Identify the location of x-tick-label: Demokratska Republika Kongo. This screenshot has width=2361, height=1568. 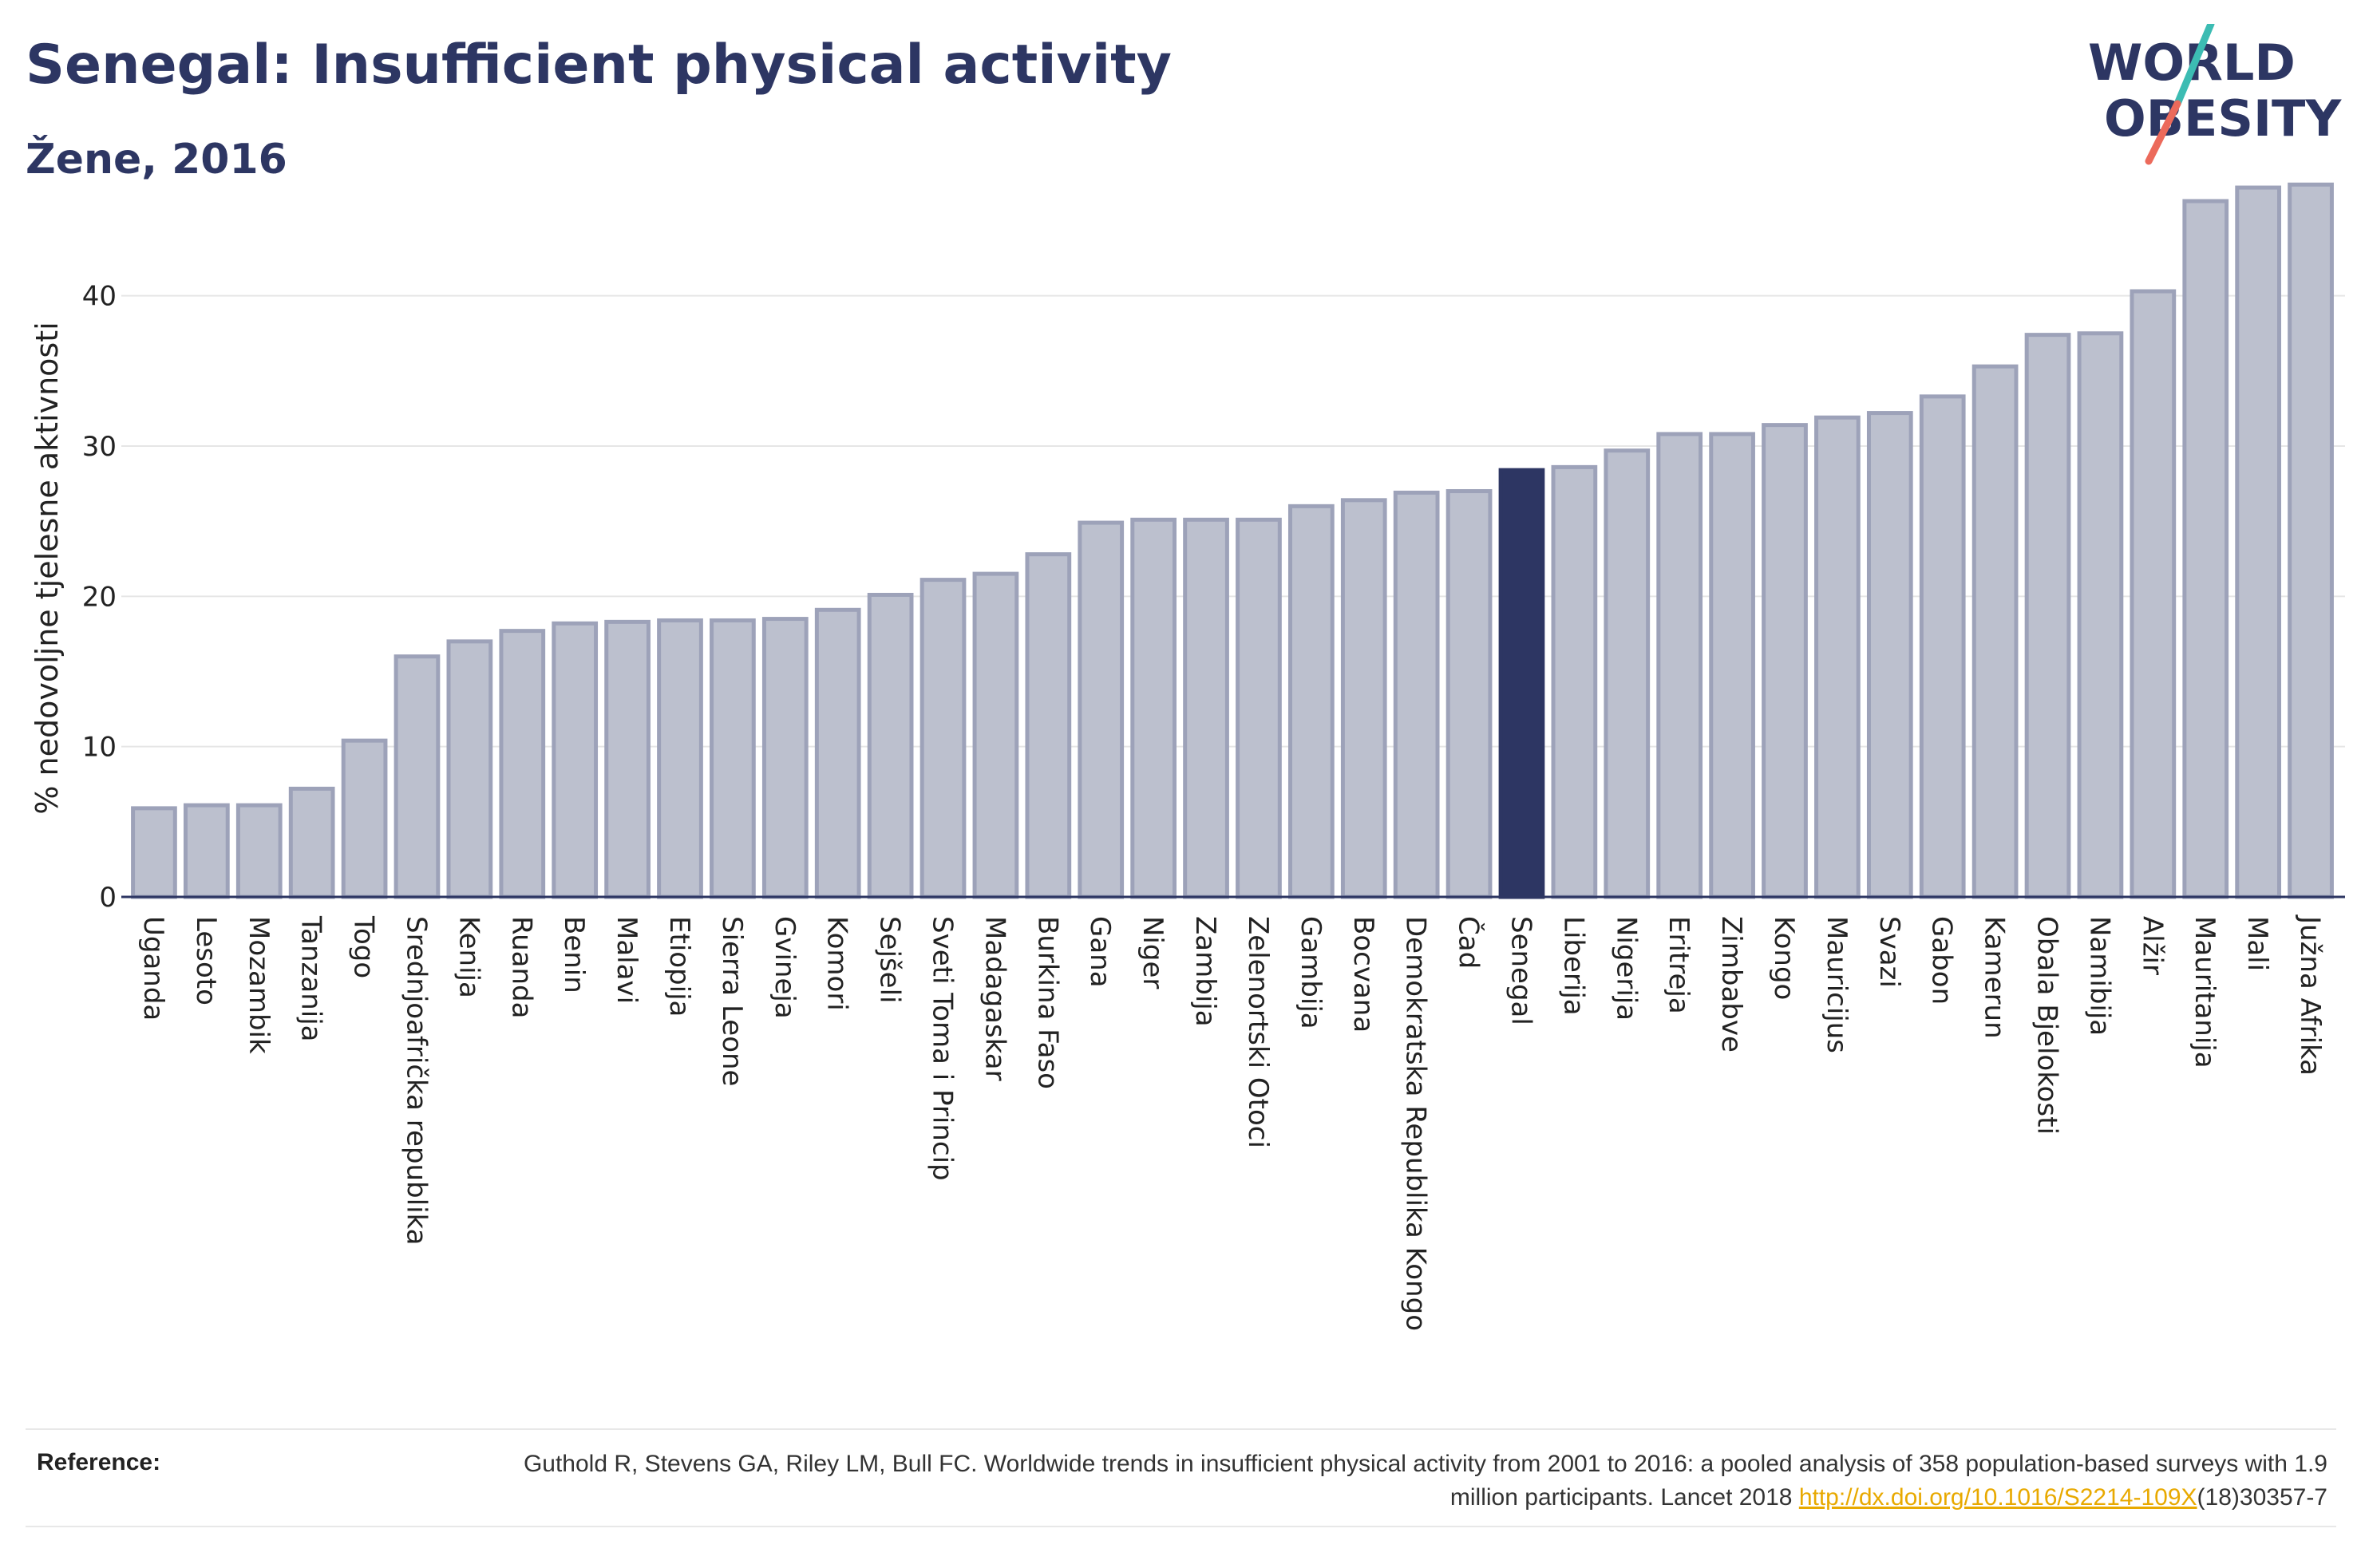
(1416, 1123).